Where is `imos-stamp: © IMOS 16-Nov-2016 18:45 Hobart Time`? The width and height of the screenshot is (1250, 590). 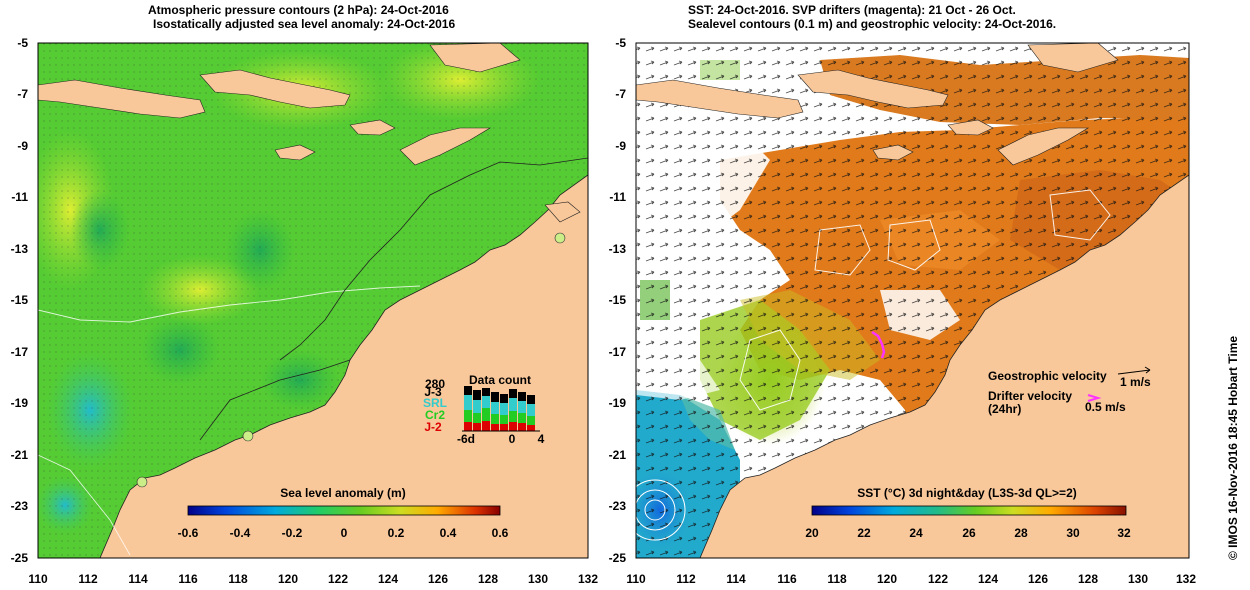
imos-stamp: © IMOS 16-Nov-2016 18:45 Hobart Time is located at coordinates (1233, 447).